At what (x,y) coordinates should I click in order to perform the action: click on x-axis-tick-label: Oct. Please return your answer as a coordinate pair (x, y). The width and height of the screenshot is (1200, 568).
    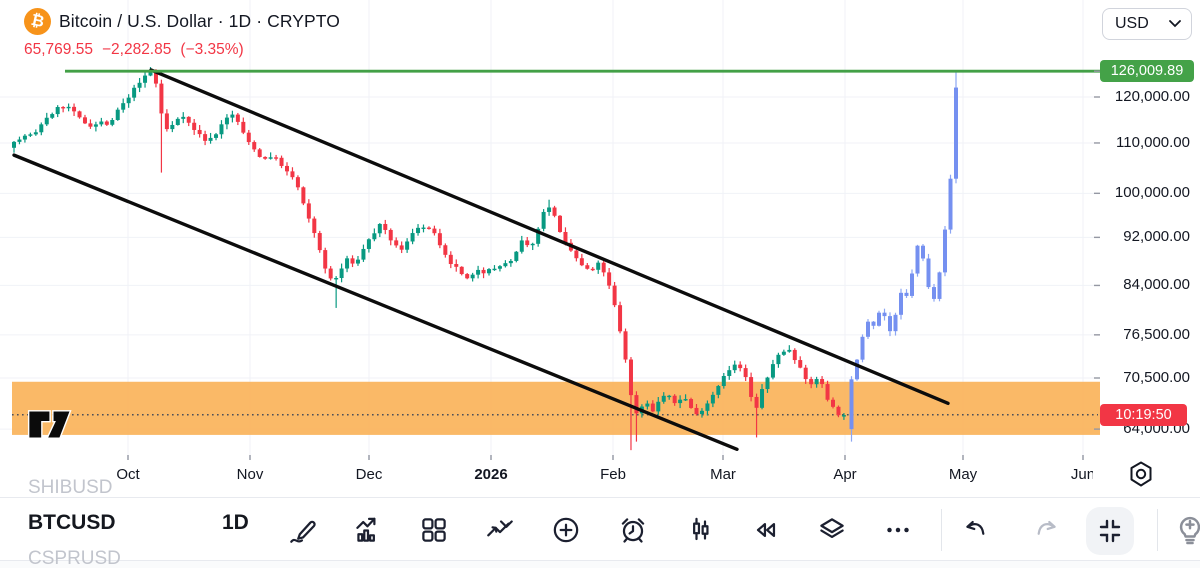
    Looking at the image, I should click on (128, 474).